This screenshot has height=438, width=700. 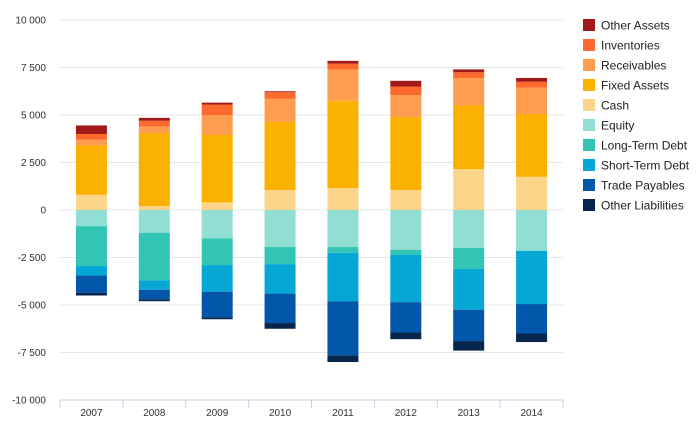 What do you see at coordinates (406, 200) in the screenshot?
I see `bar-cash-2012` at bounding box center [406, 200].